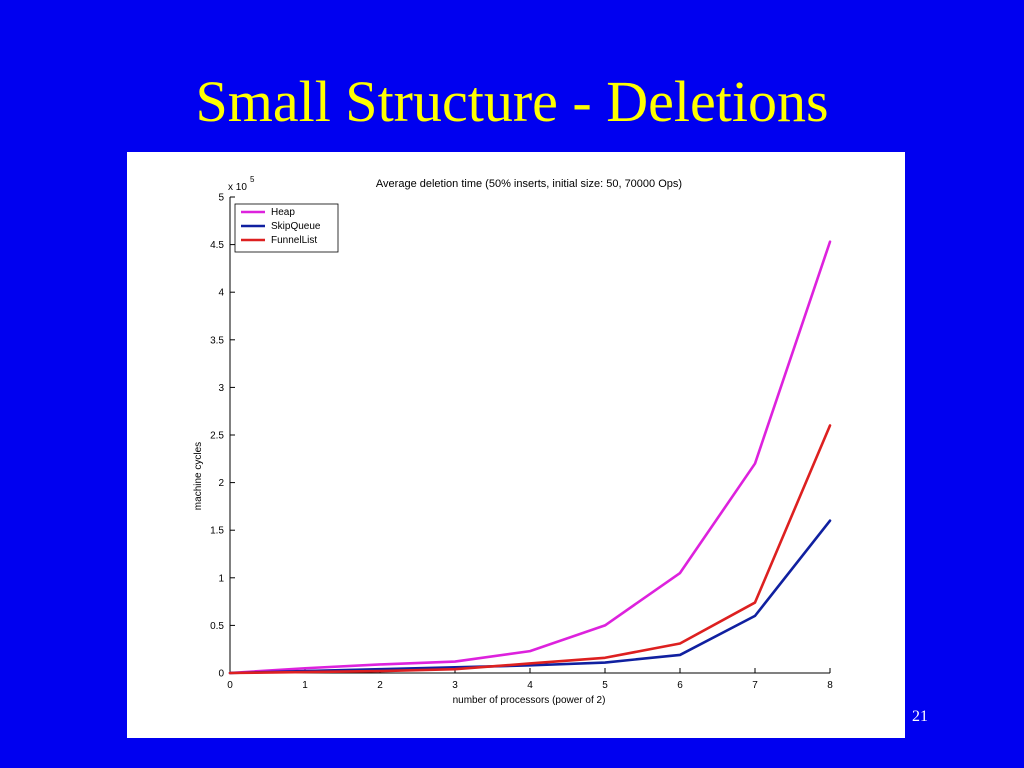  Describe the element at coordinates (283, 212) in the screenshot. I see `legend-label-heap: Heap` at that location.